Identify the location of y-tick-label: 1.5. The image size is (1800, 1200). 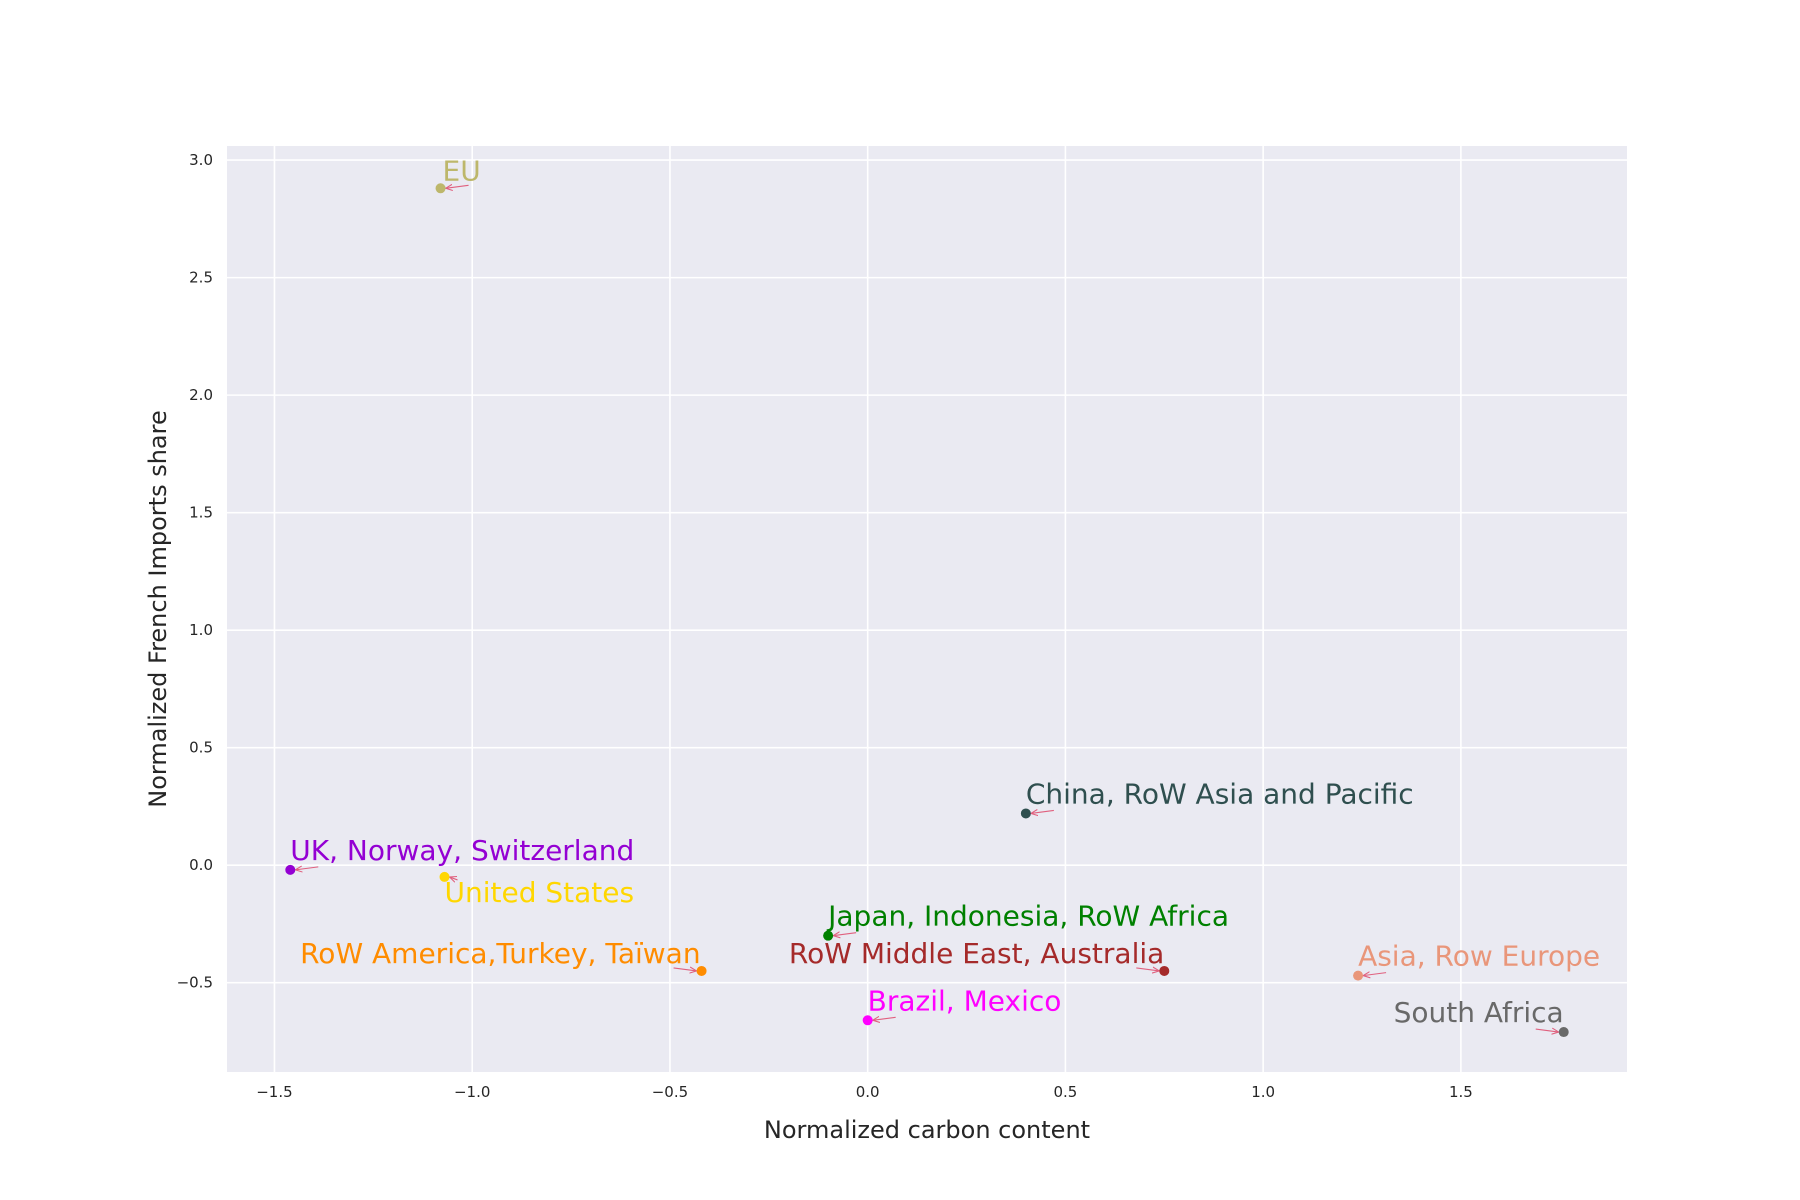
(201, 513).